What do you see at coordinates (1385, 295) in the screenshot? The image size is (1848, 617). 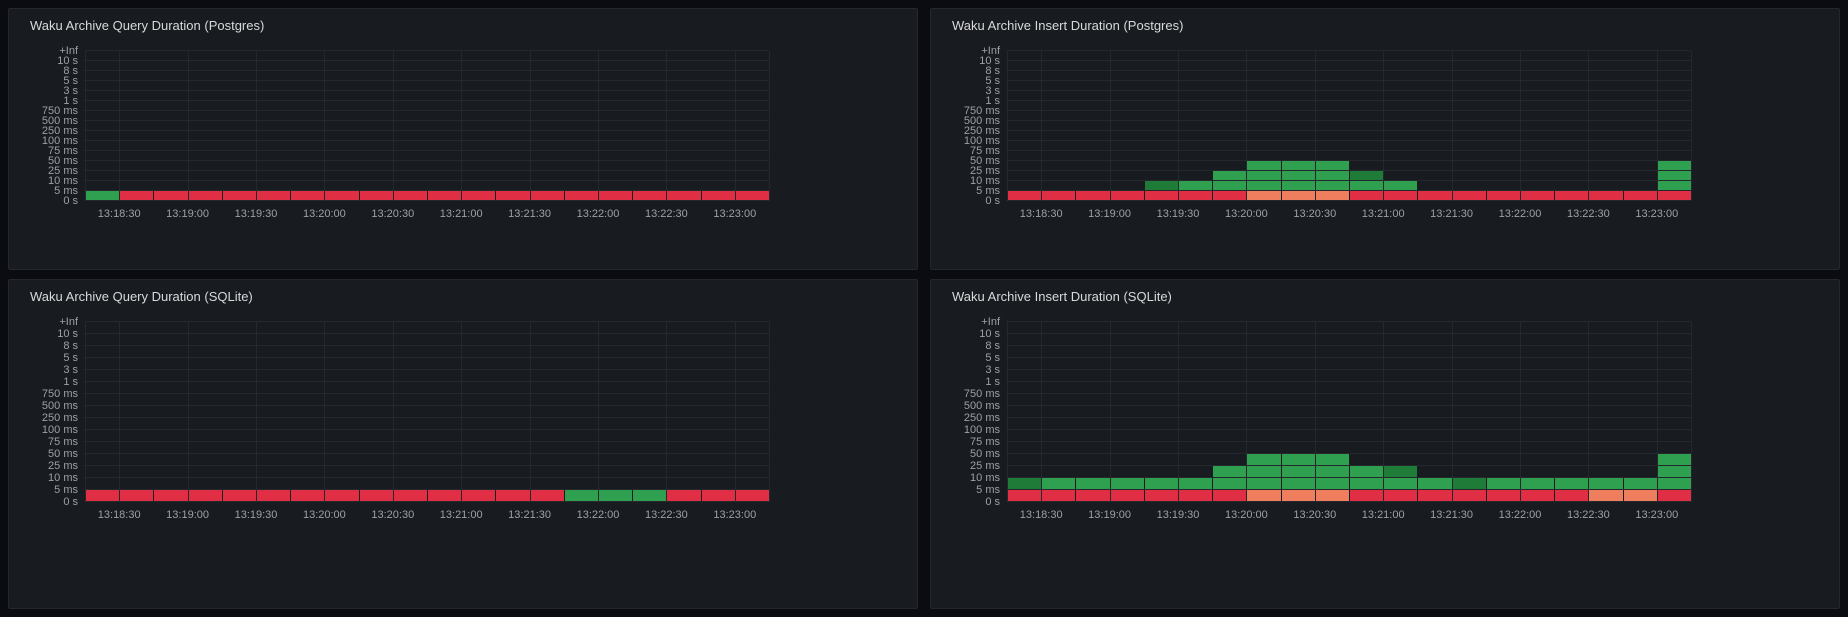 I see `panel-header: Waku Archive Insert Duration (SQLite)` at bounding box center [1385, 295].